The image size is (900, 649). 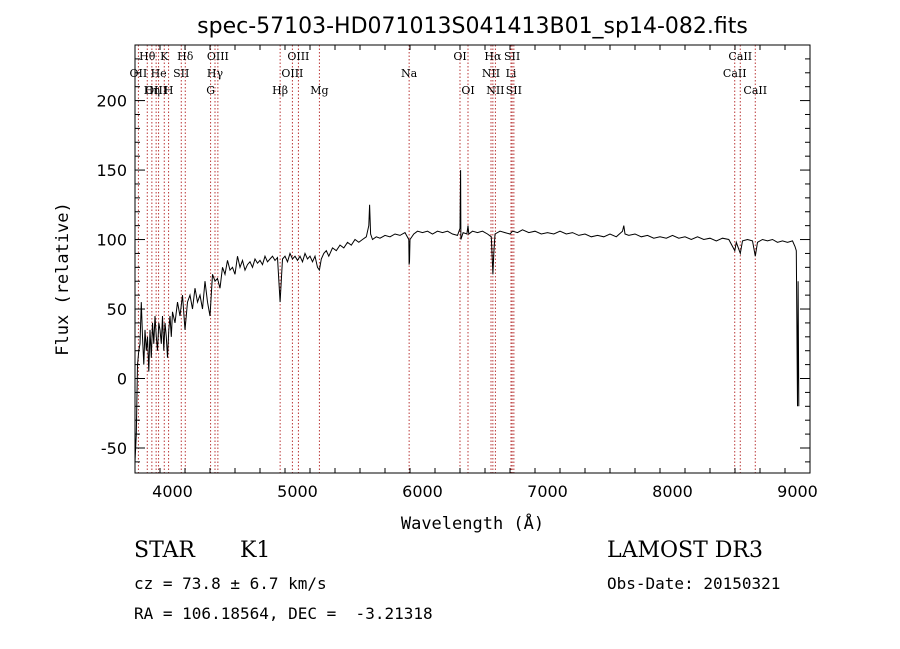 What do you see at coordinates (111, 170) in the screenshot?
I see `y-tick-label: 150` at bounding box center [111, 170].